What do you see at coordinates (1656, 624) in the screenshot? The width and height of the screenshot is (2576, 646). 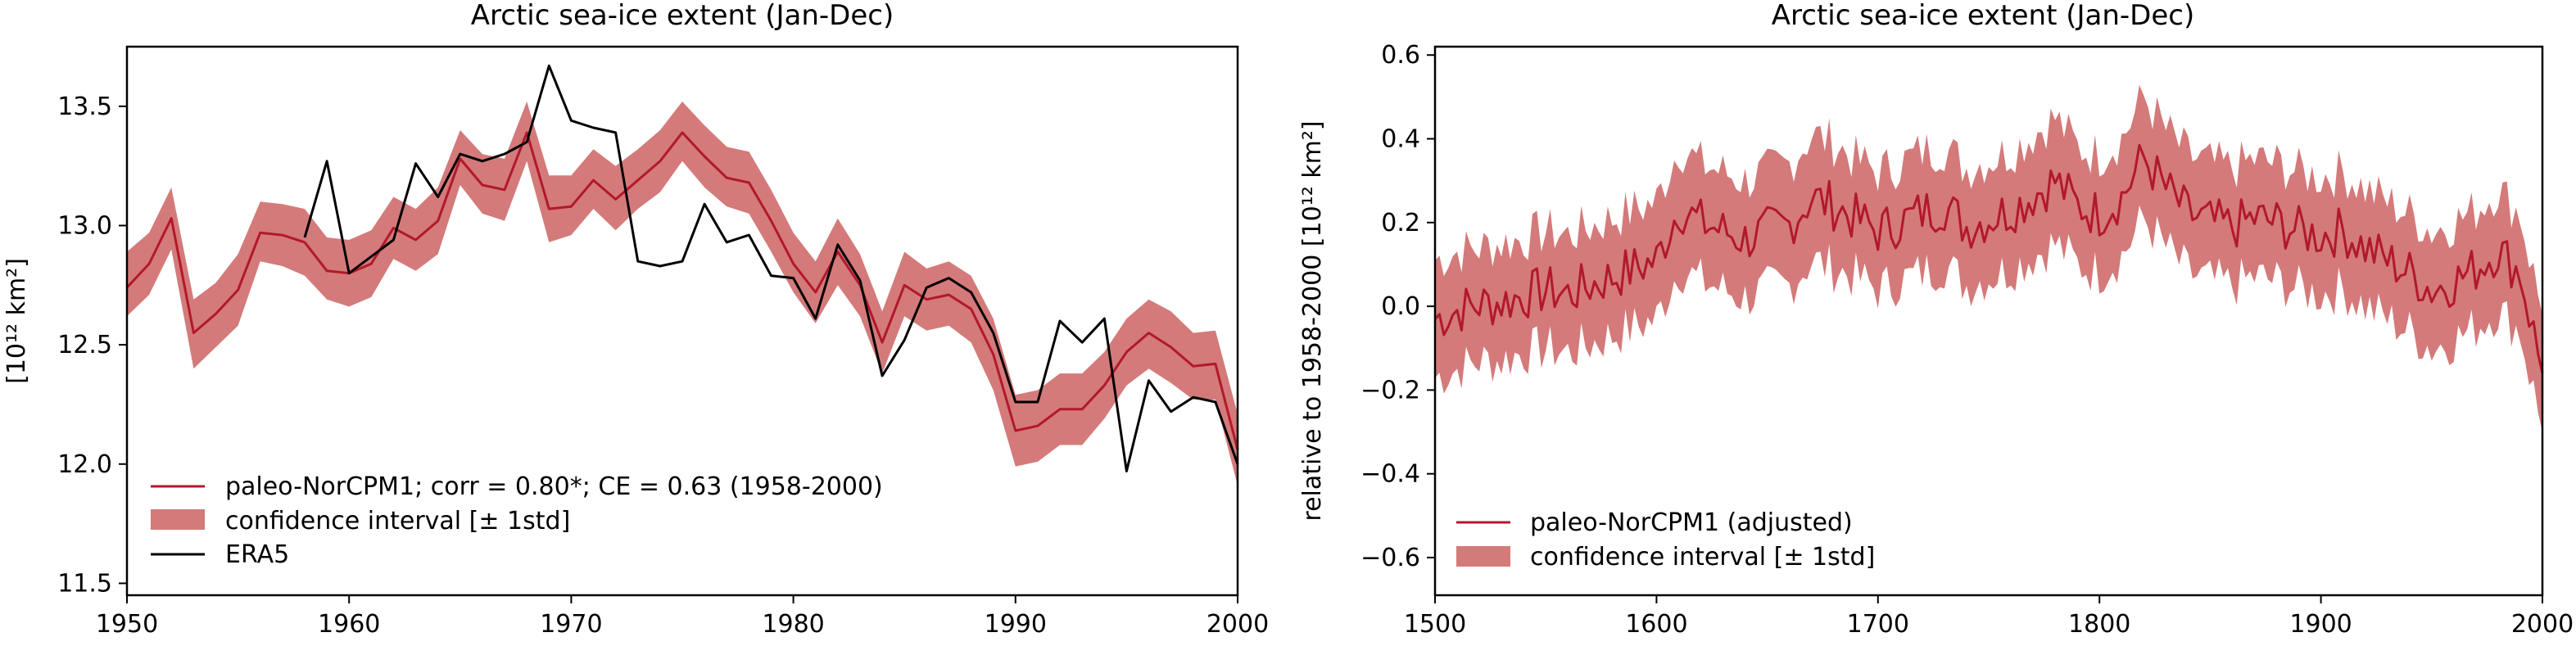 I see `x-tick-label: 1600` at bounding box center [1656, 624].